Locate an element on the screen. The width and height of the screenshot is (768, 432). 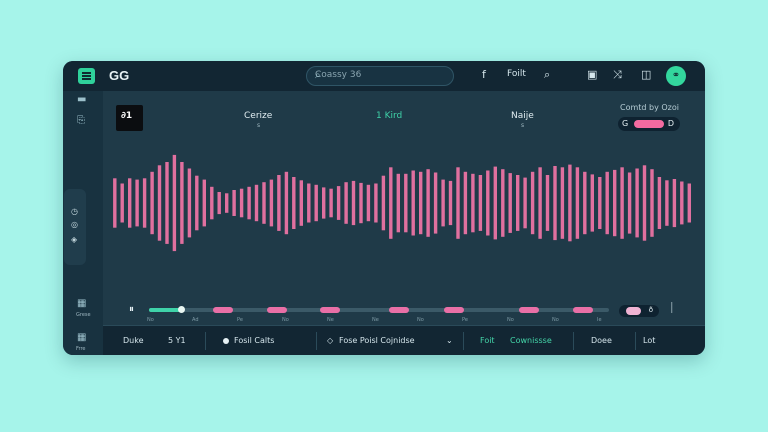
channel-right-sub: s is located at coordinates (523, 125).